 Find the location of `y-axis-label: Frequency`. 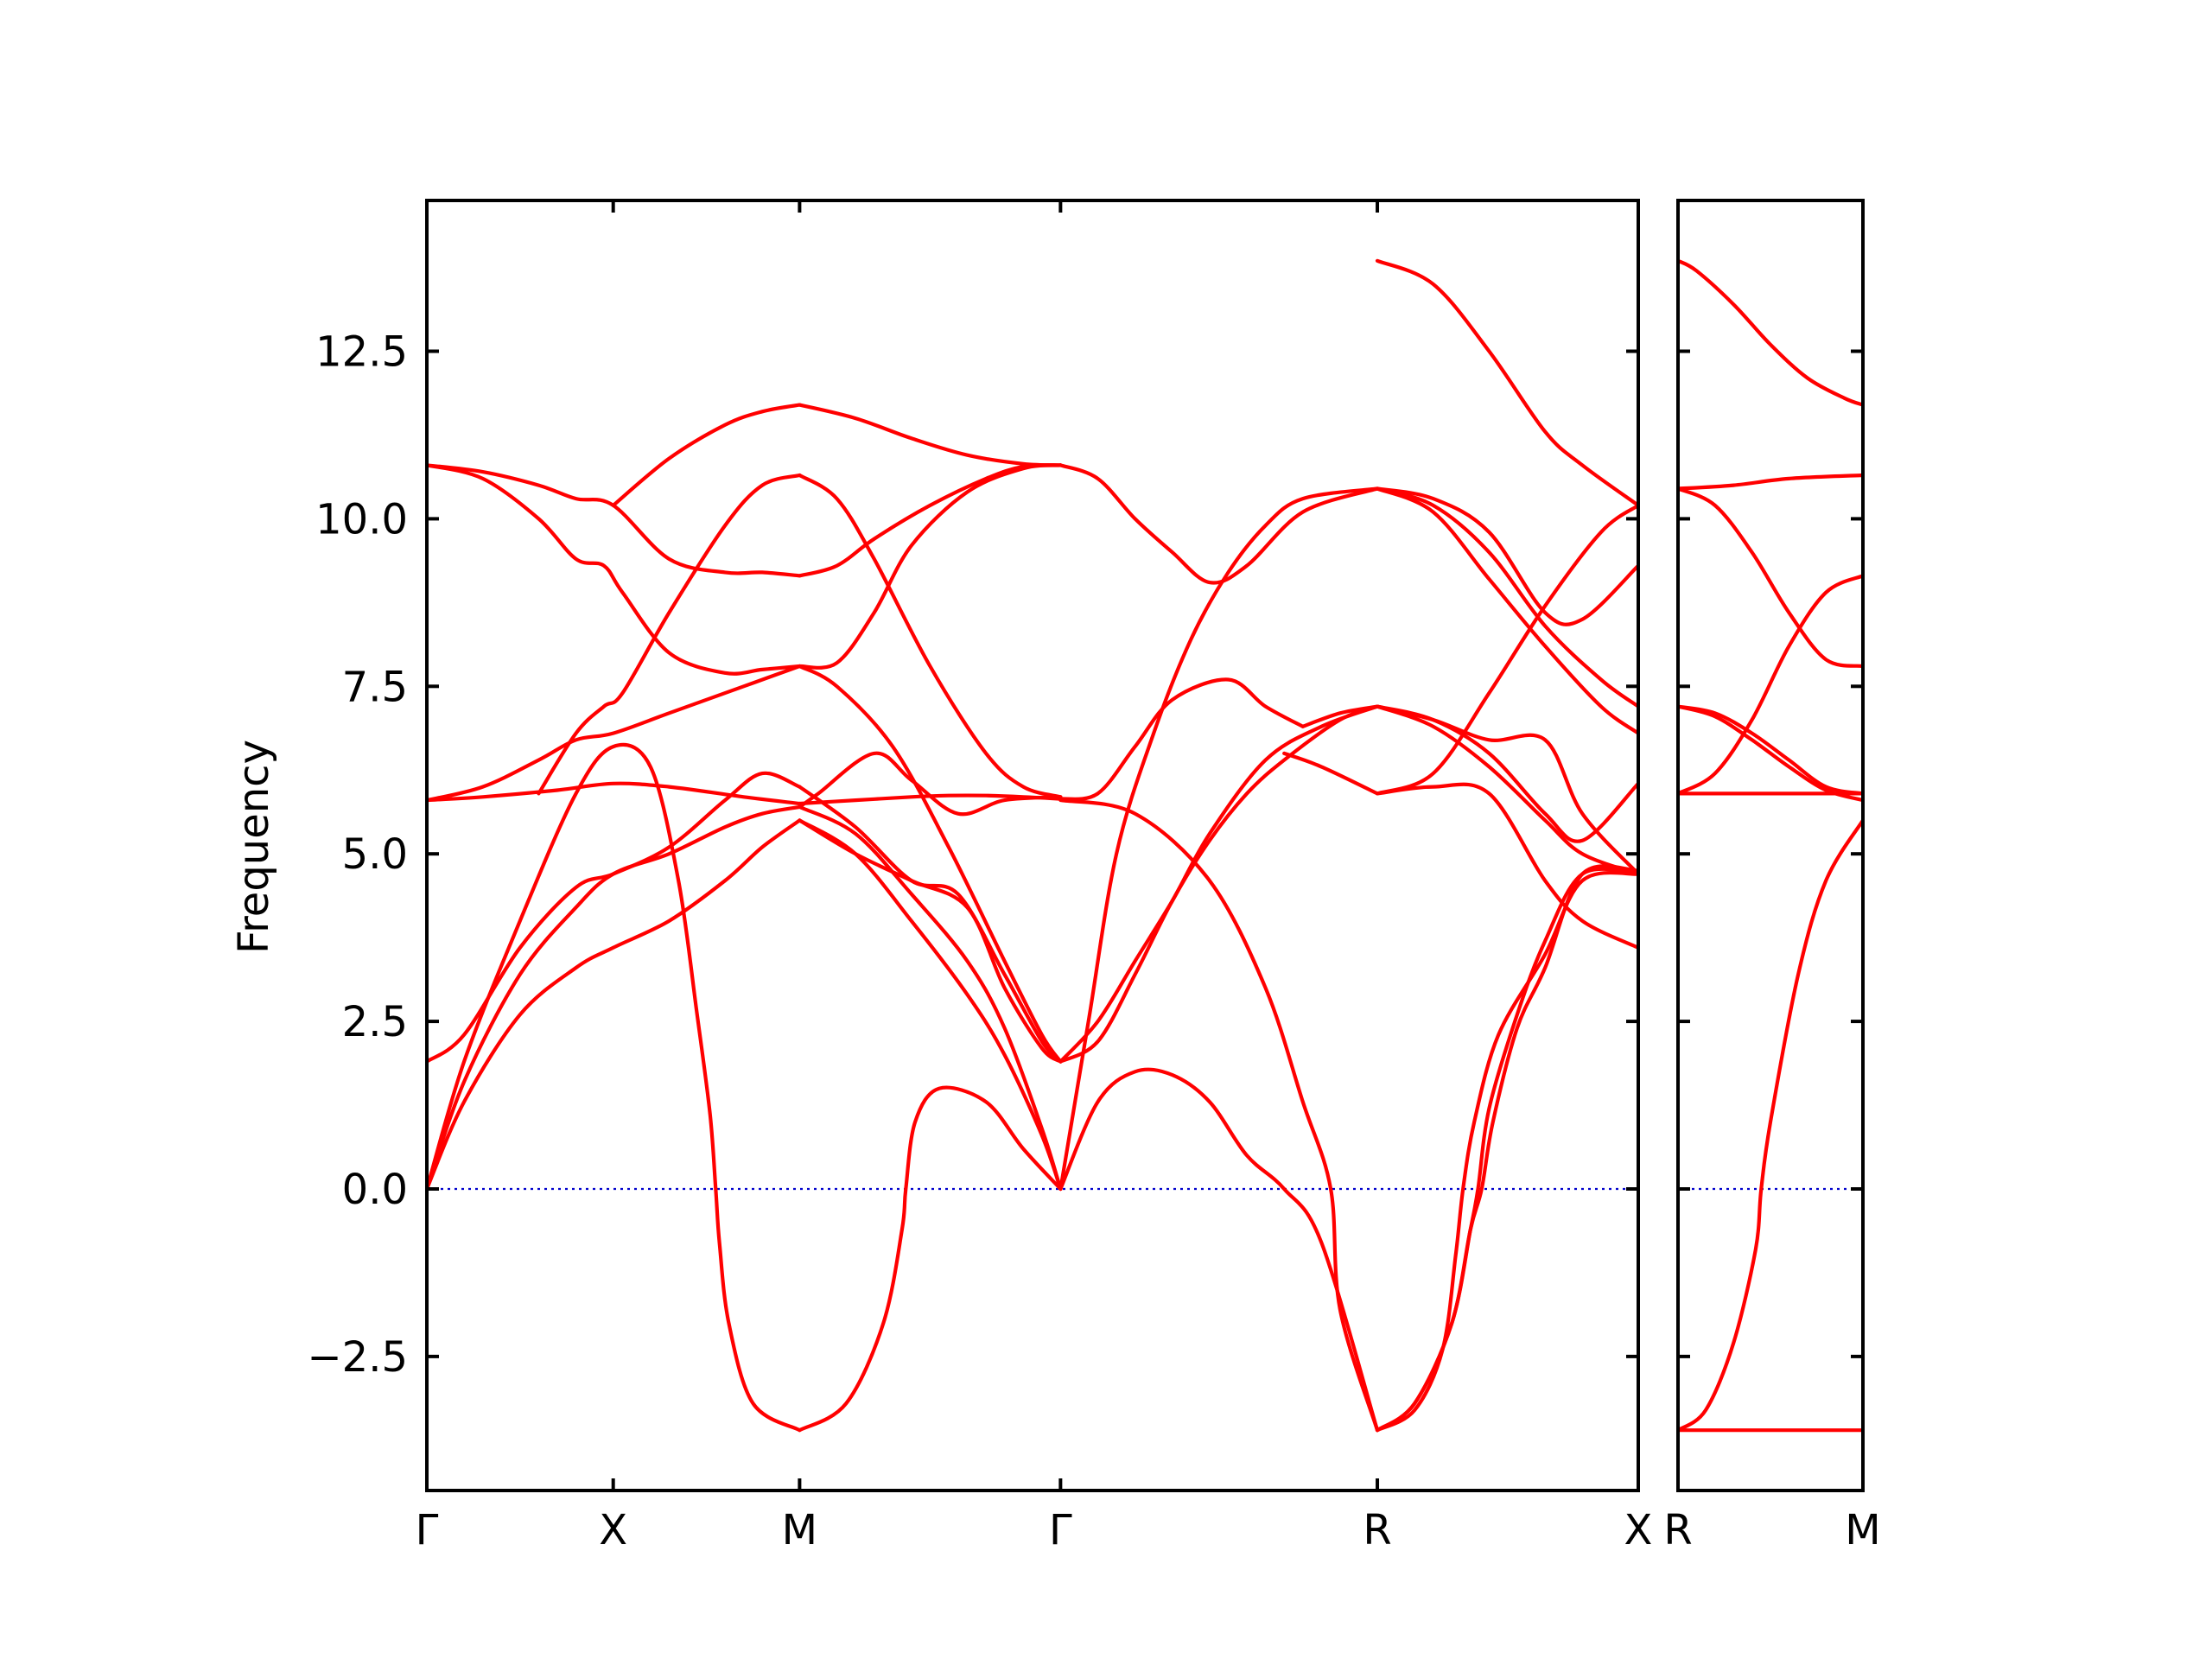

y-axis-label: Frequency is located at coordinates (254, 847).